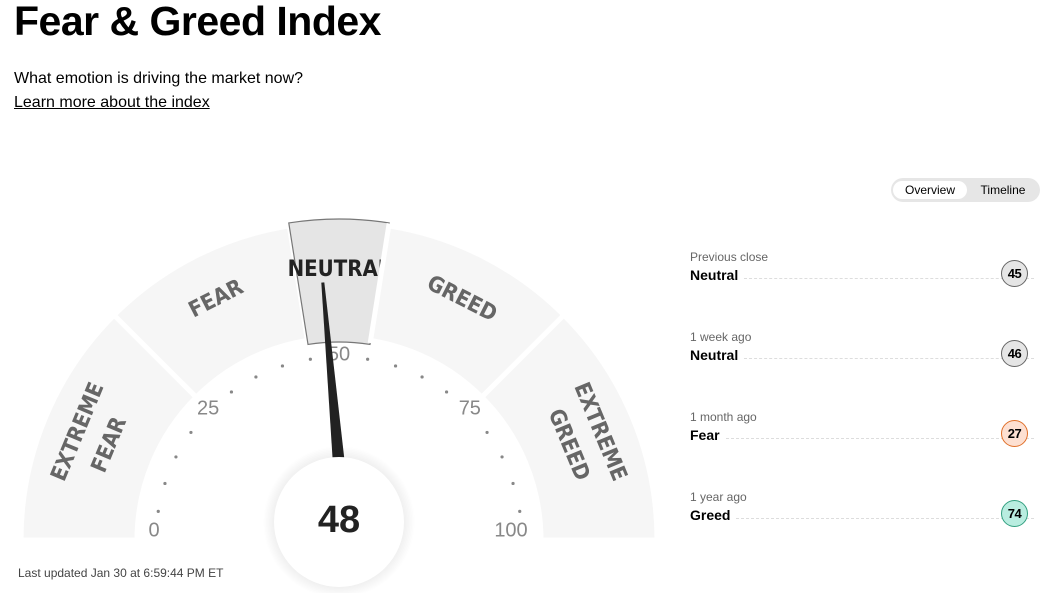  What do you see at coordinates (863, 428) in the screenshot?
I see `history-item: 1 month ago Fear 27` at bounding box center [863, 428].